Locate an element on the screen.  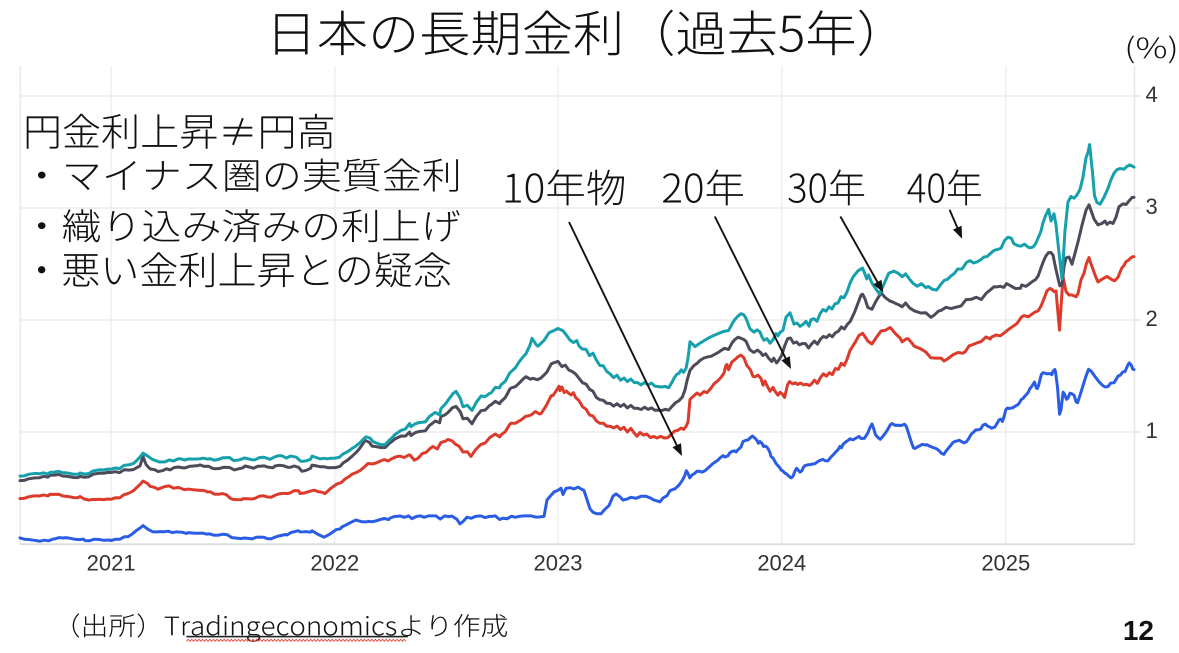
svg-text: 2021 is located at coordinates (111, 563).